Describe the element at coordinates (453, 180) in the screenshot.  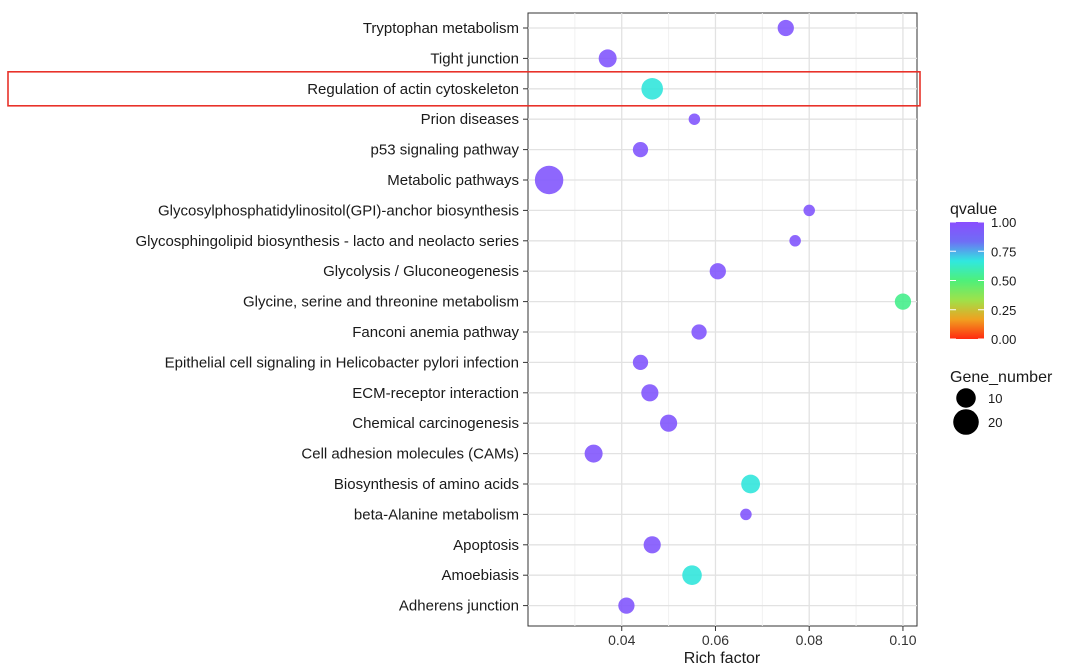
I see `y-category-label: Metabolic pathways` at that location.